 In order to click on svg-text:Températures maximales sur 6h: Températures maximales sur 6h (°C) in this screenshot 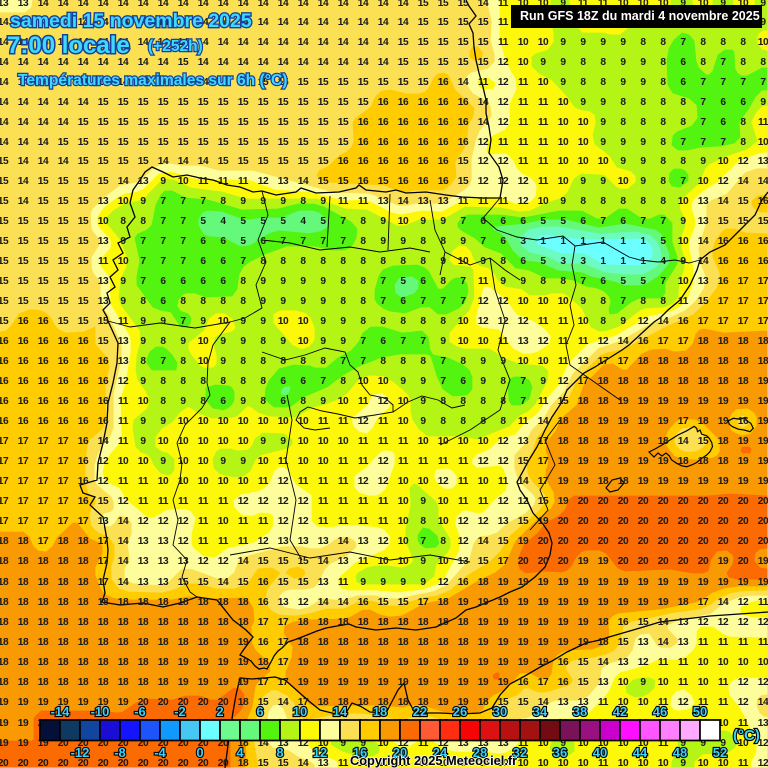, I will do `click(152, 80)`.